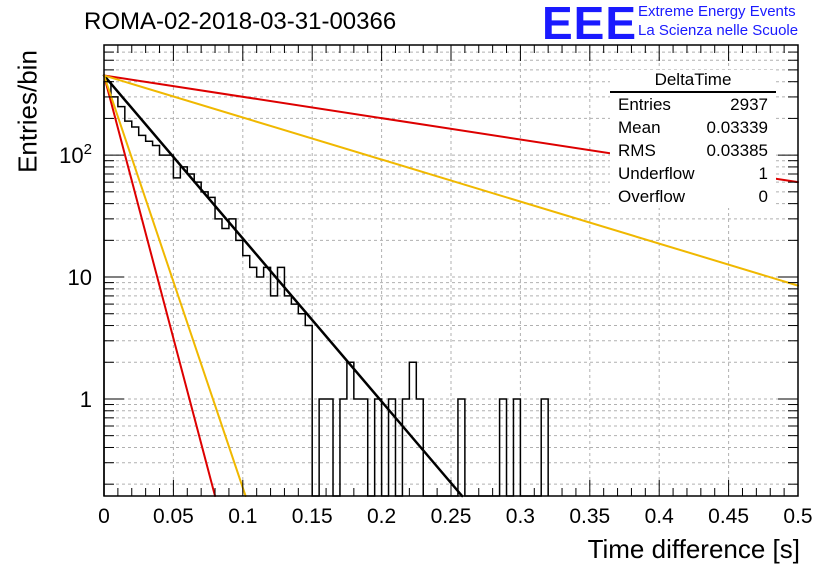  I want to click on x-tick-label: 0, so click(104, 516).